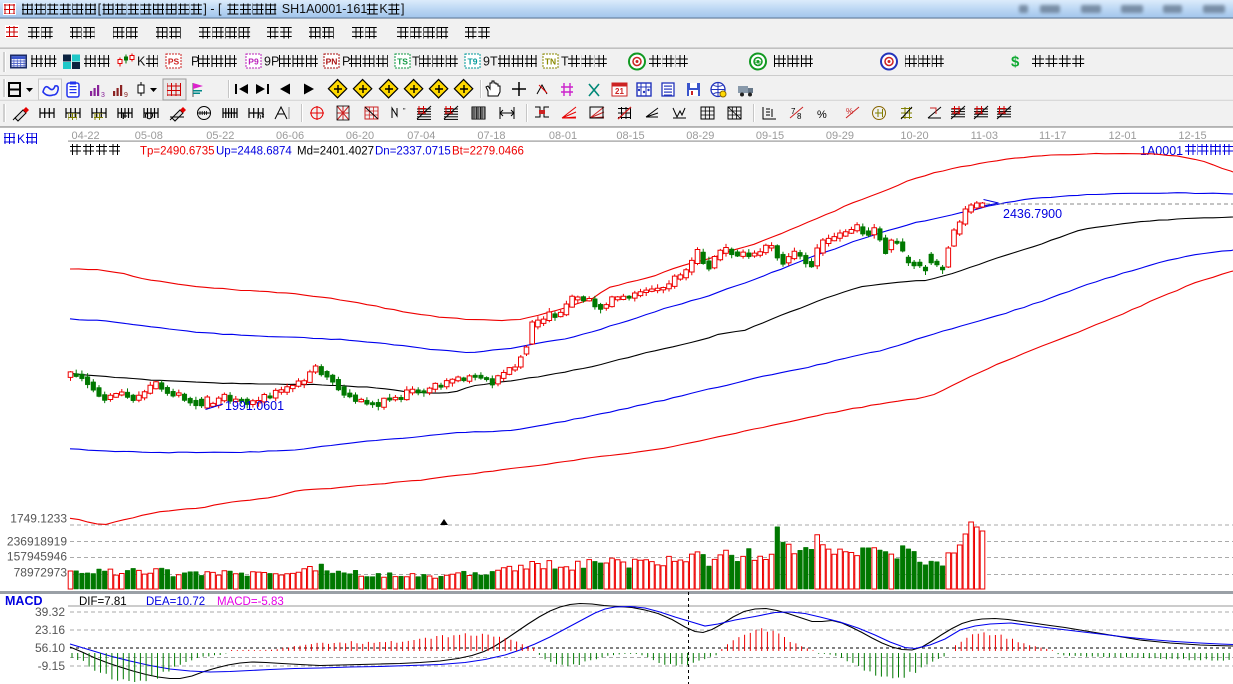  What do you see at coordinates (757, 64) in the screenshot?
I see `svg-text: Big` at bounding box center [757, 64].